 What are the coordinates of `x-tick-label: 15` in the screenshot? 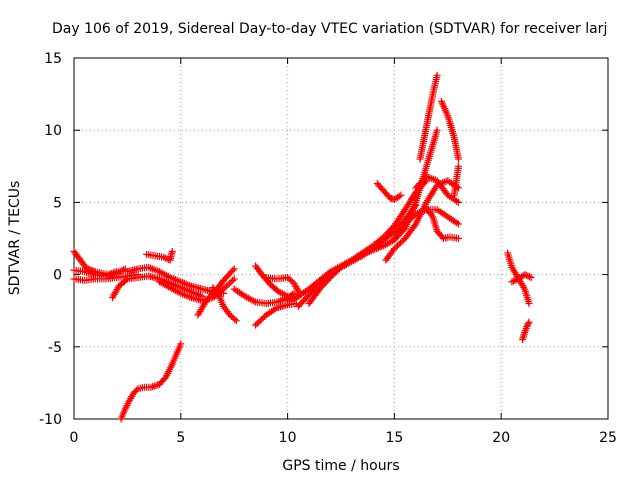 It's located at (394, 438).